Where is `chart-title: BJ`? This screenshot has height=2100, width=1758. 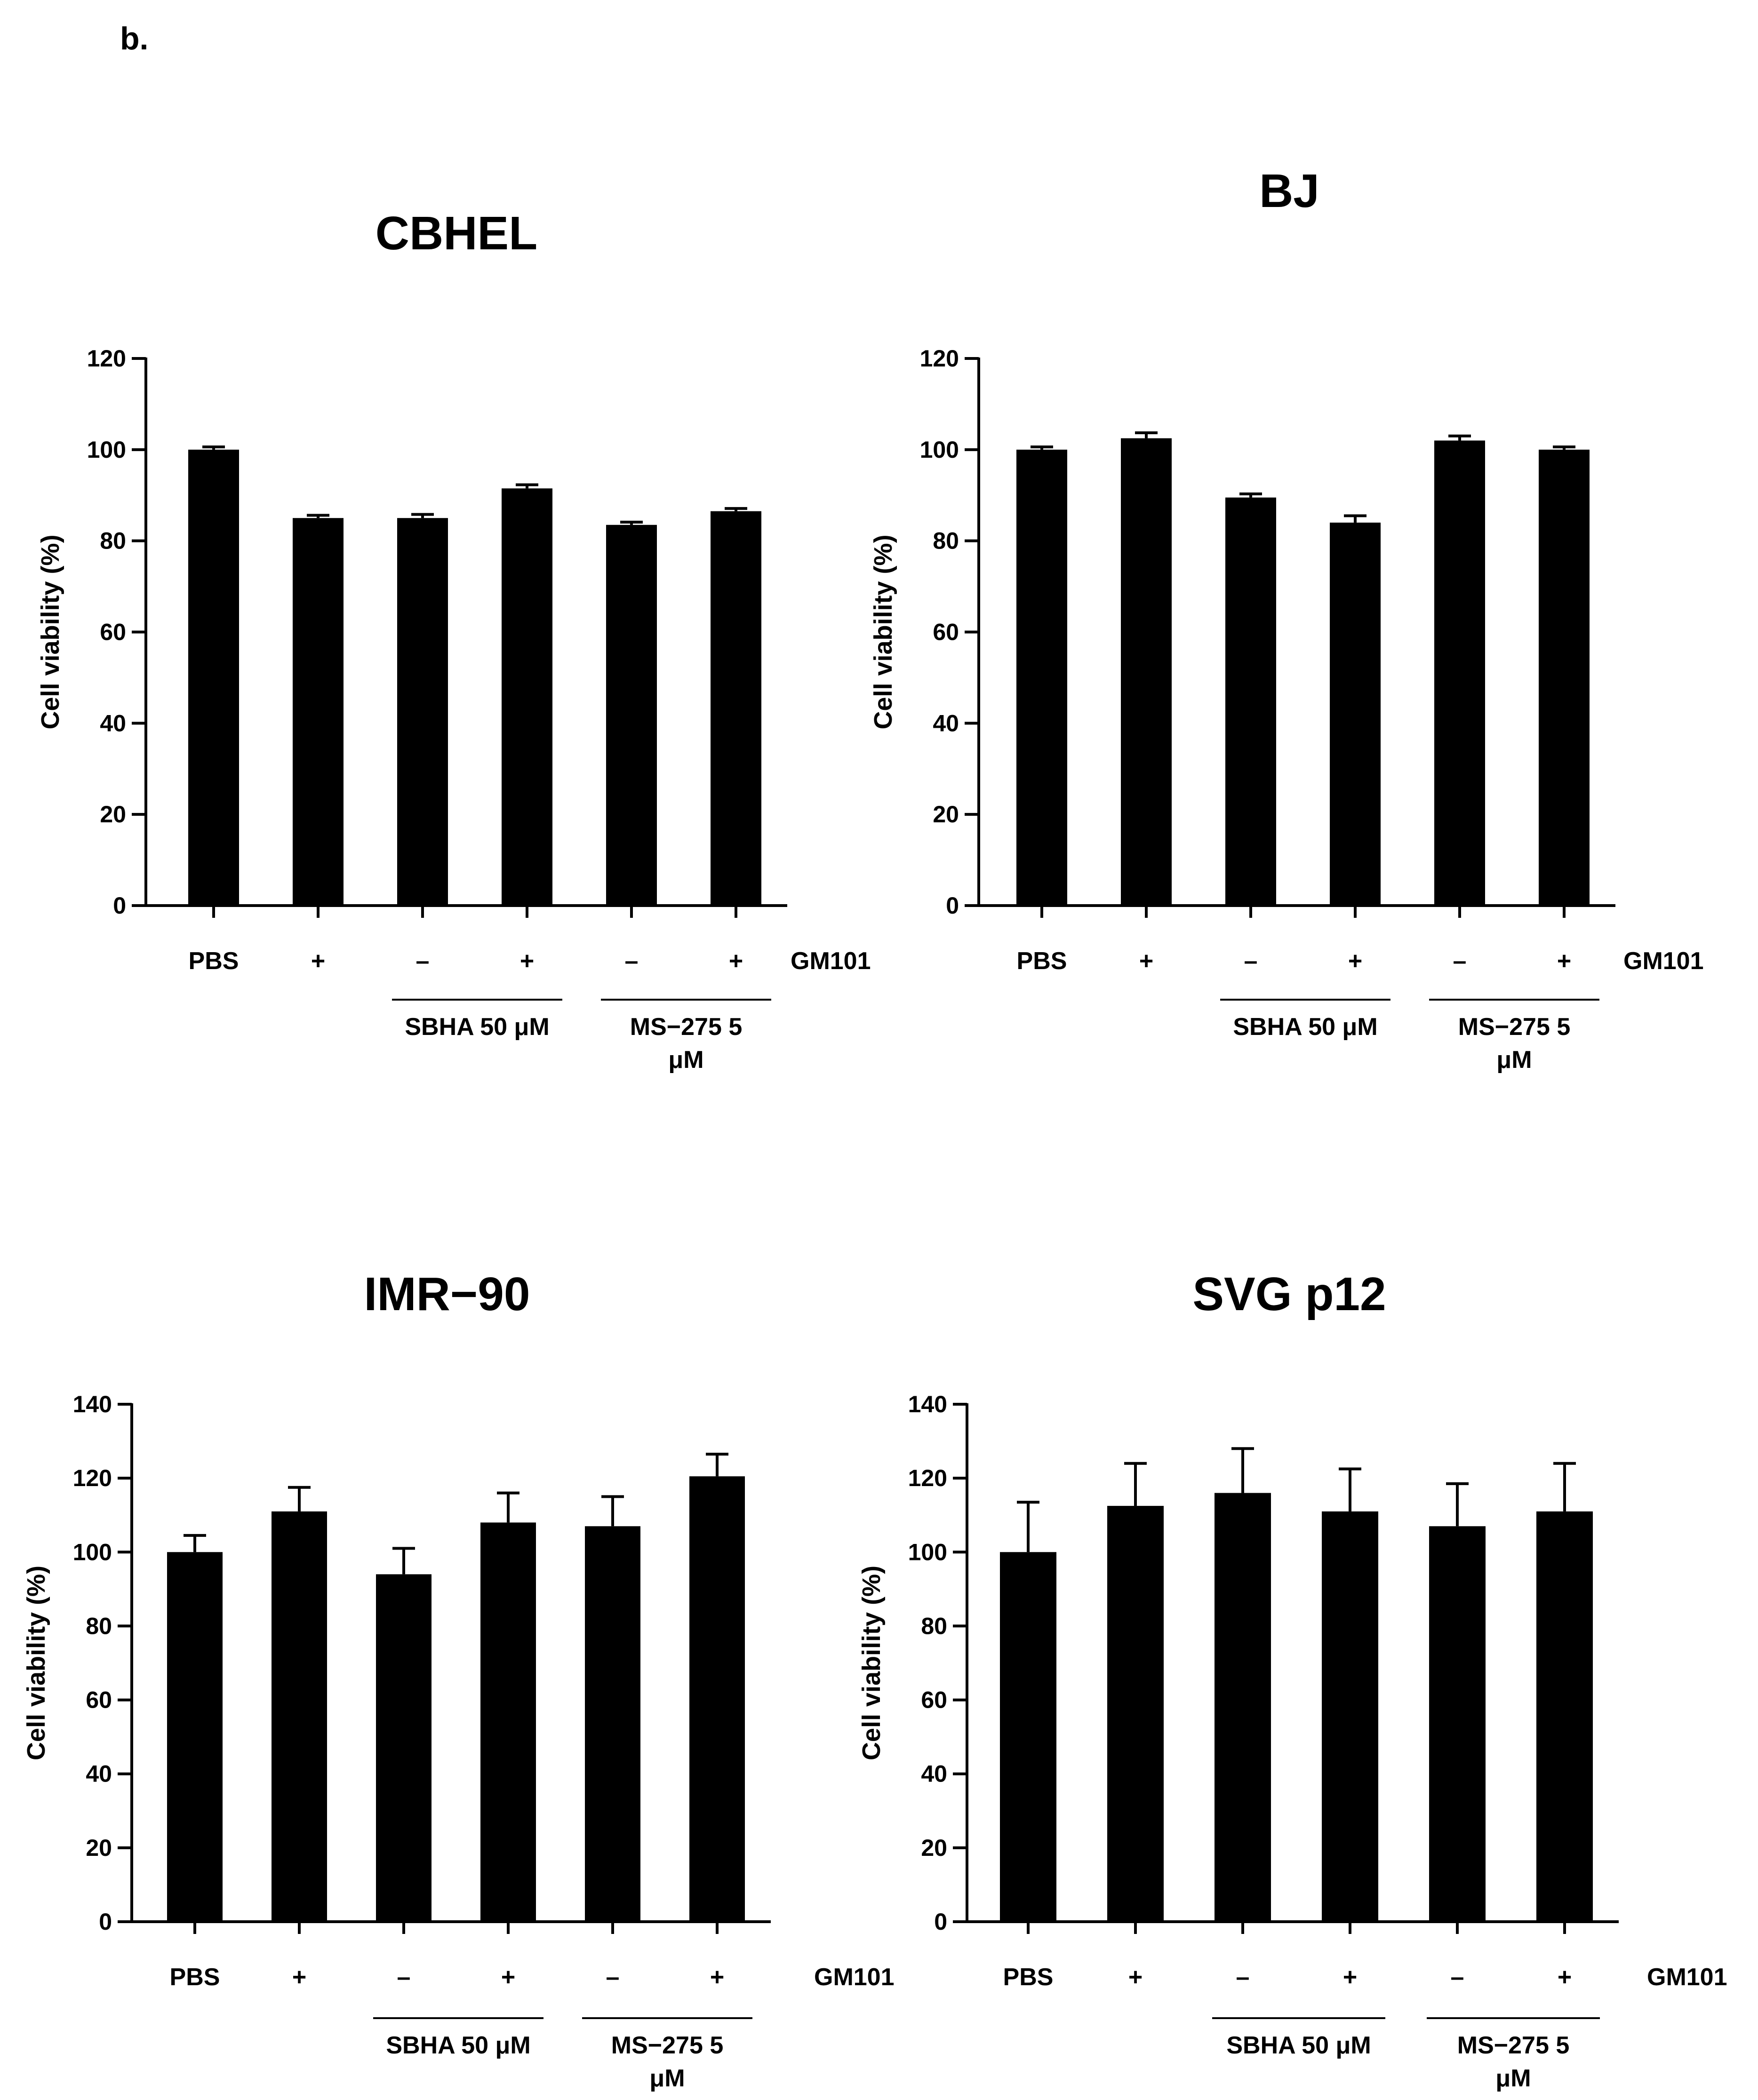
chart-title: BJ is located at coordinates (1289, 191).